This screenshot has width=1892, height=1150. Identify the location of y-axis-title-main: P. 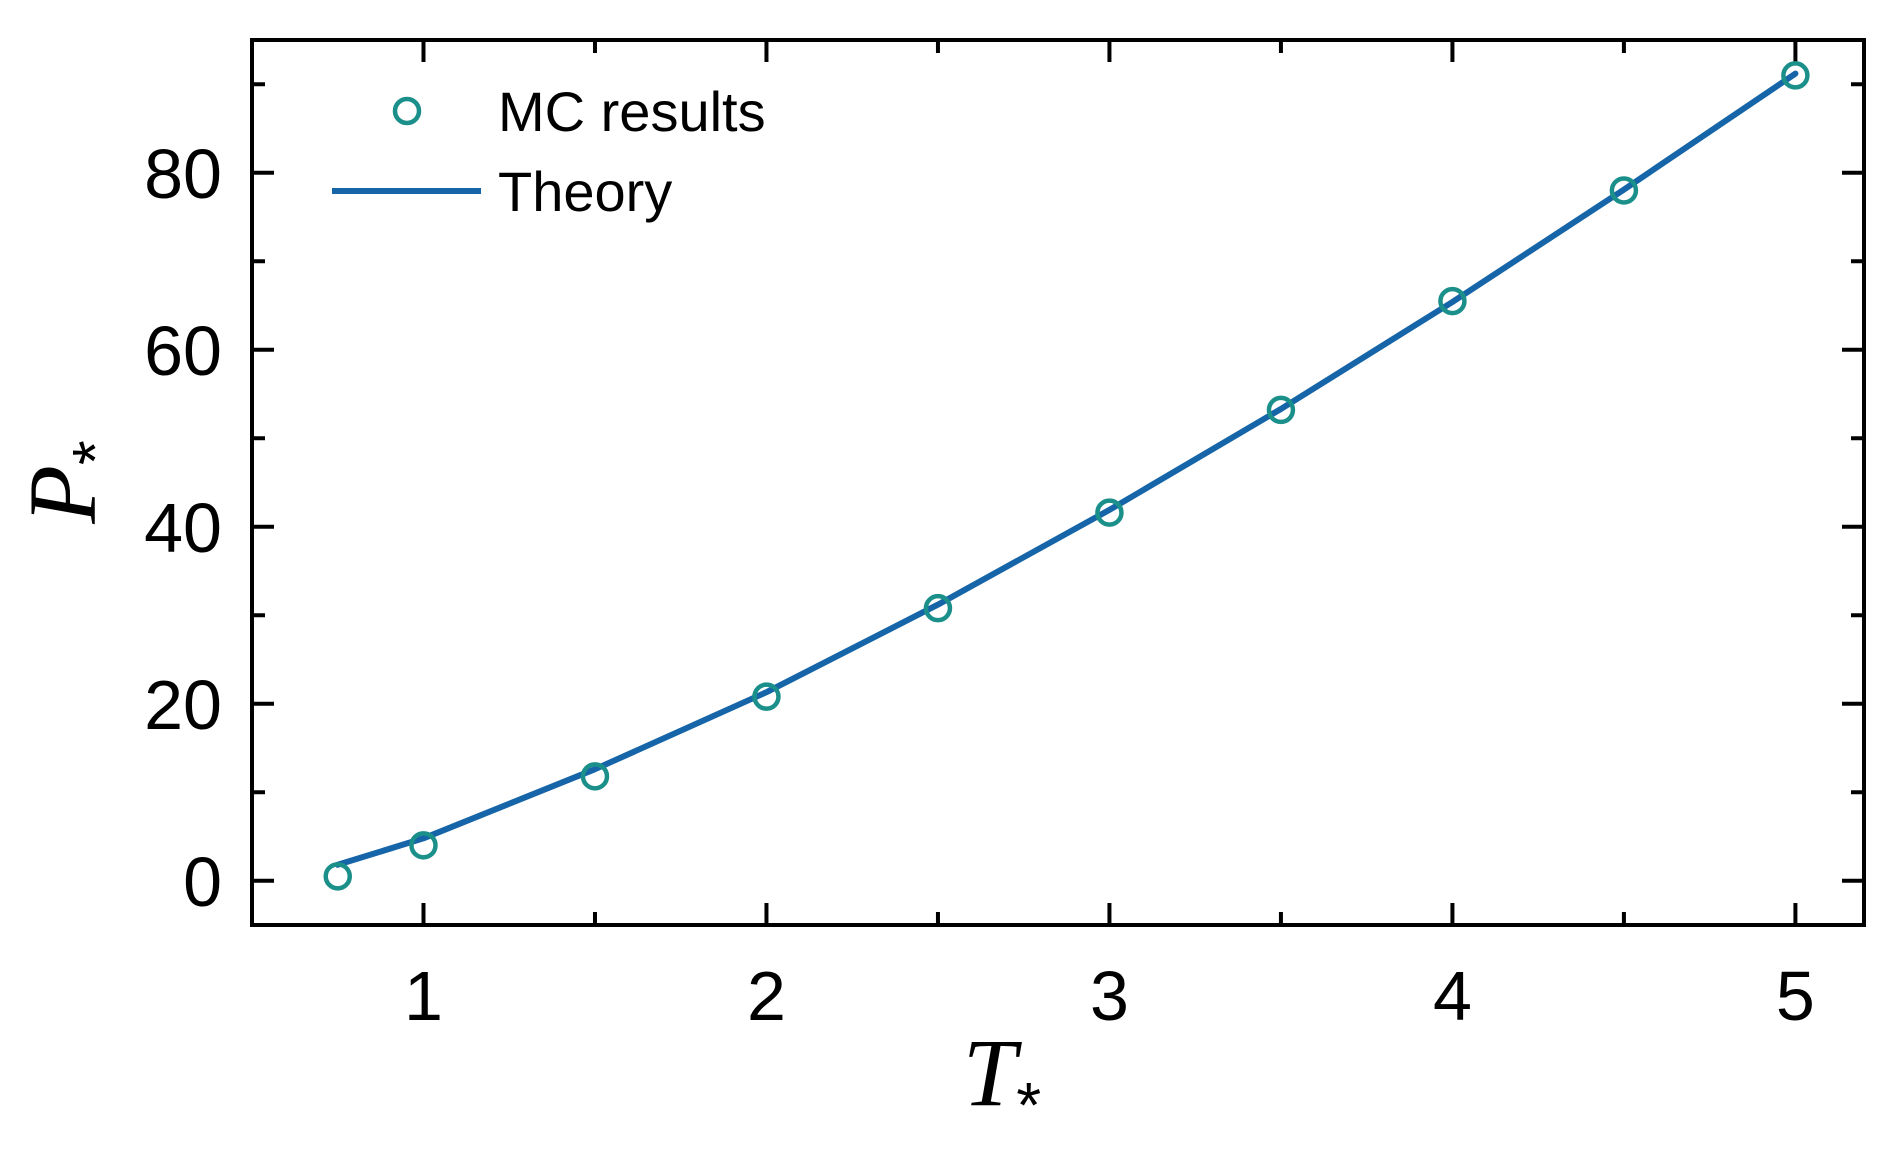
(62, 495).